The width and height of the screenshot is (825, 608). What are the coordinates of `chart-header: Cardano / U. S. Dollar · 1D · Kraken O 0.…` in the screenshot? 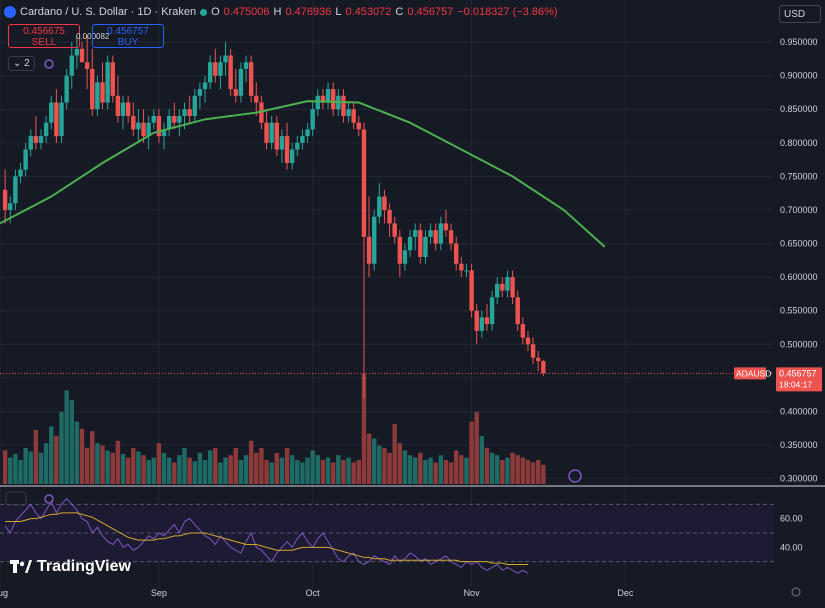 It's located at (281, 12).